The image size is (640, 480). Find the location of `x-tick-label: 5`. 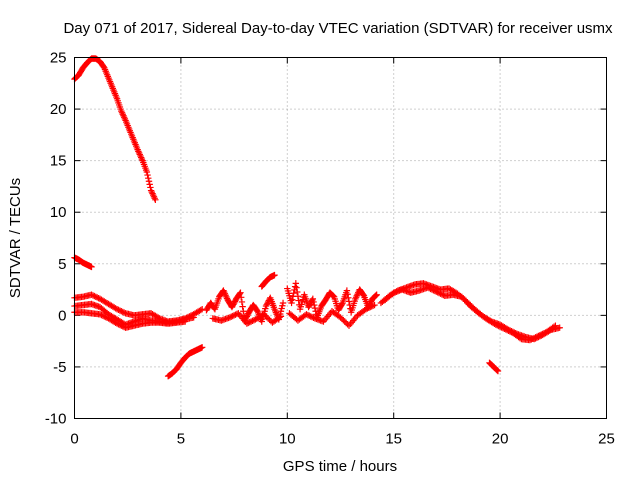

x-tick-label: 5 is located at coordinates (181, 439).